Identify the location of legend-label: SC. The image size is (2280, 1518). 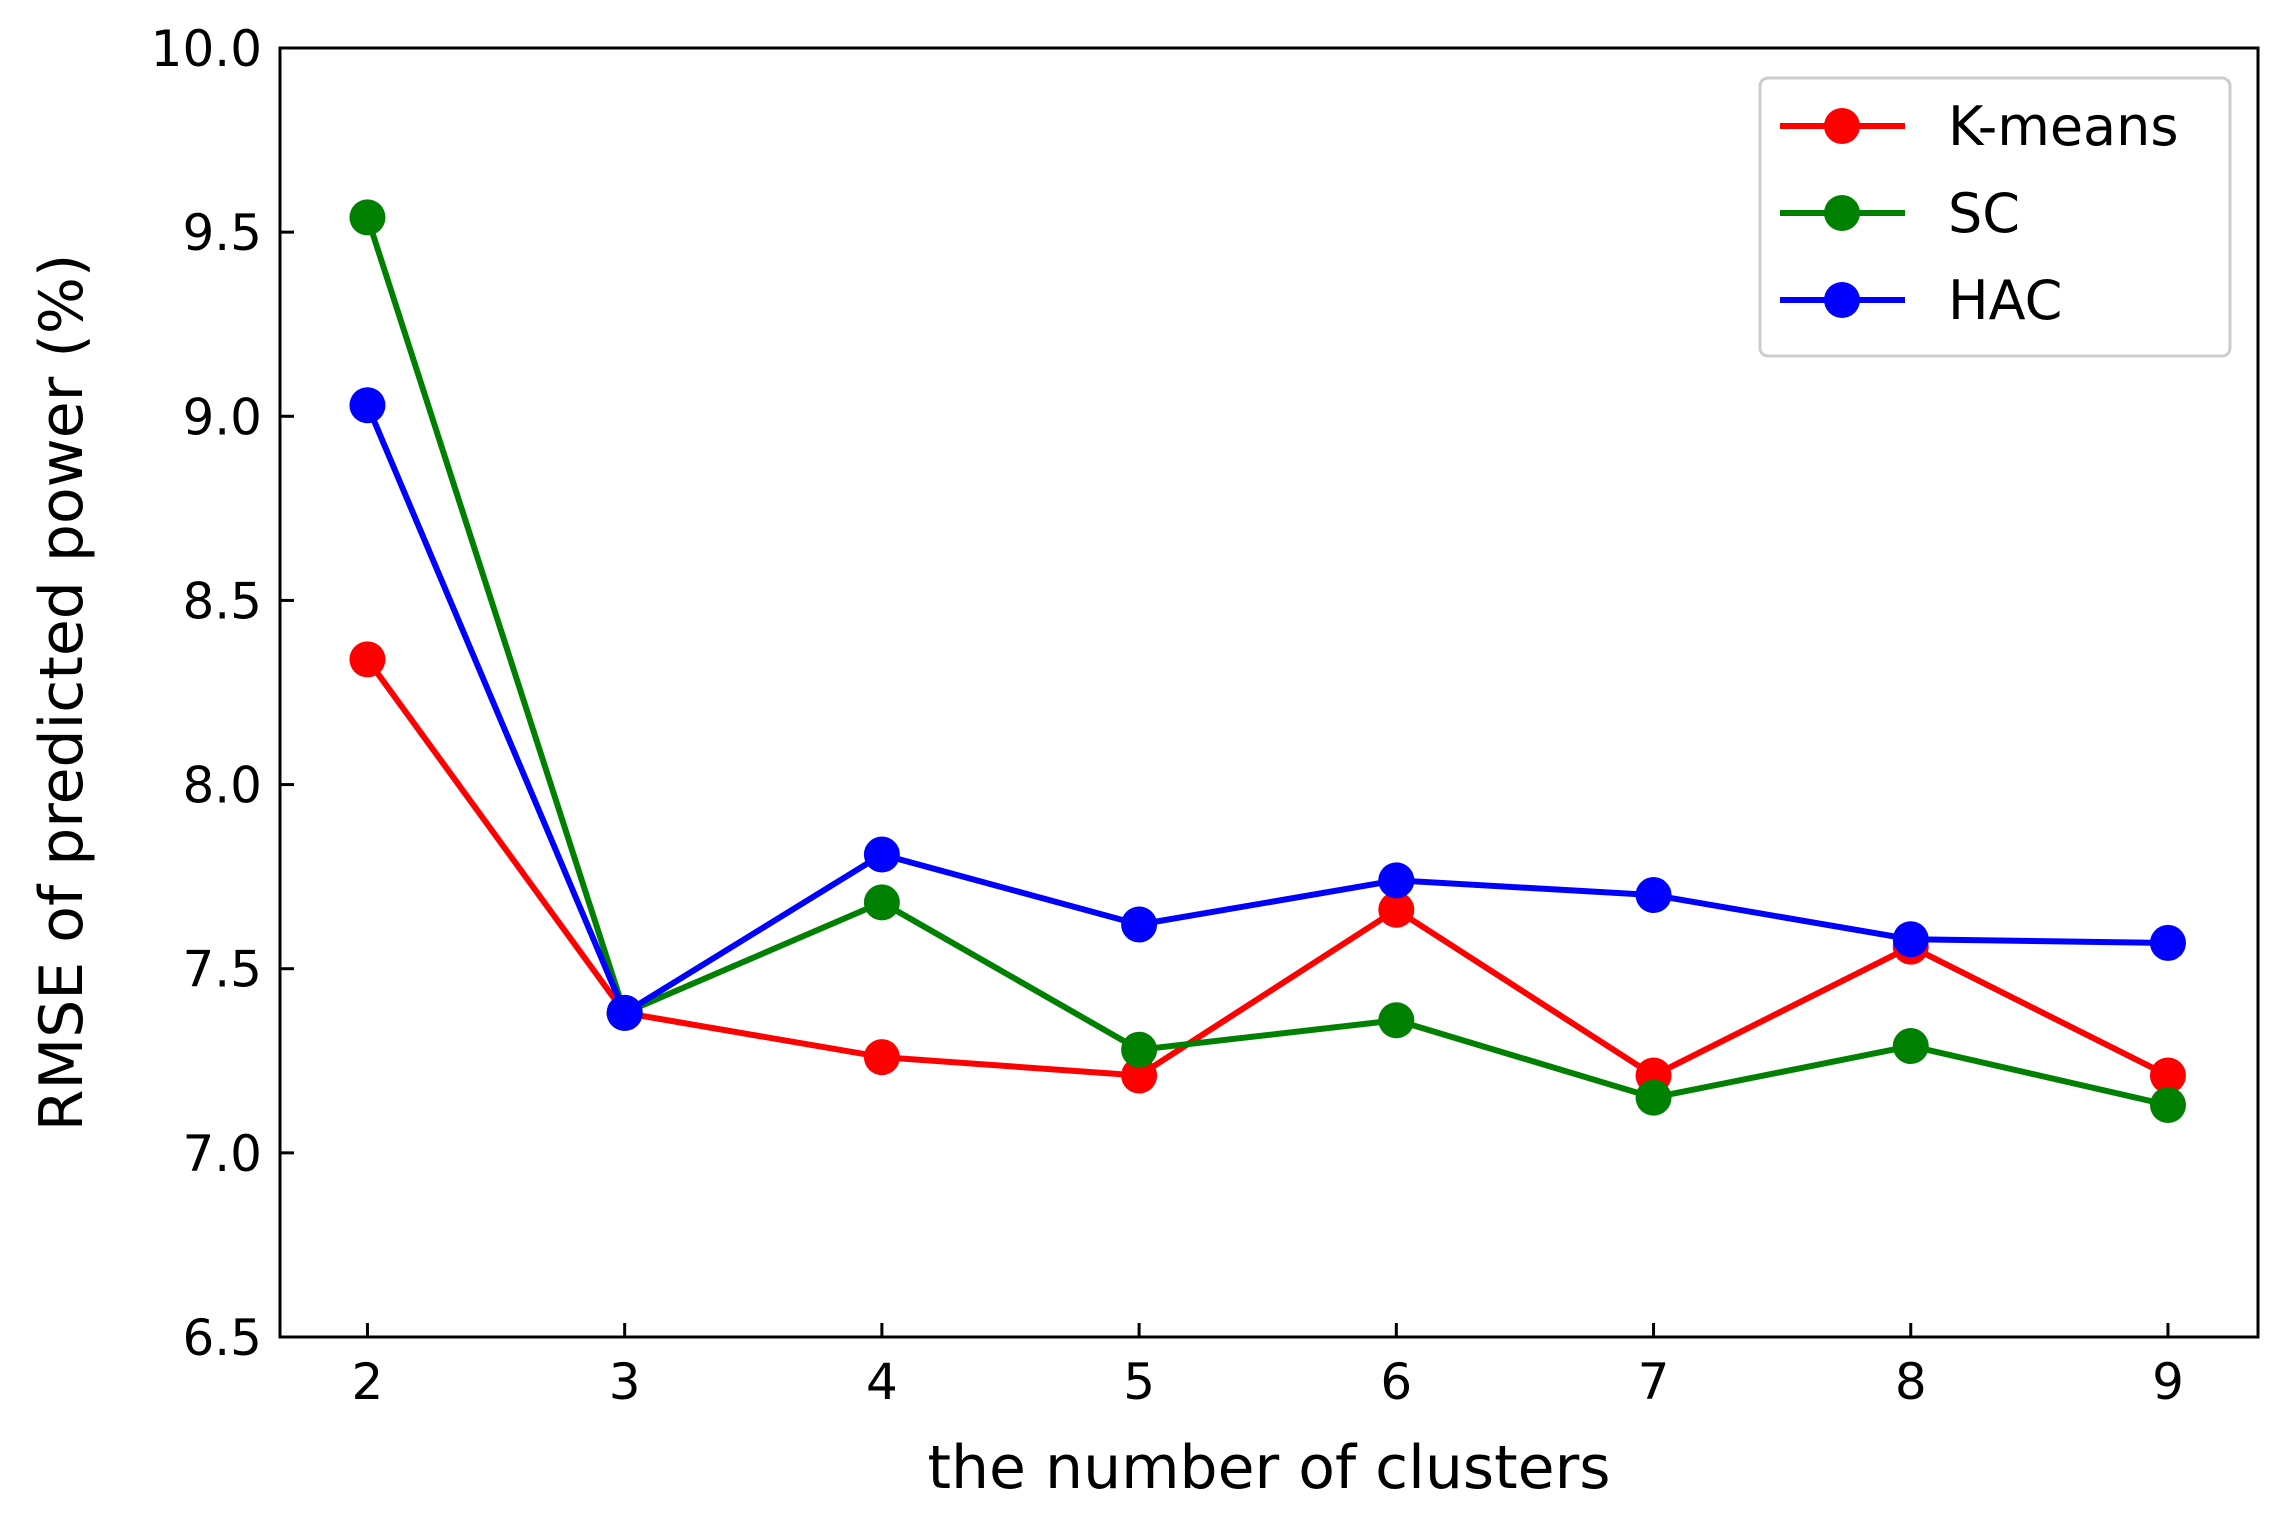
(1984, 213).